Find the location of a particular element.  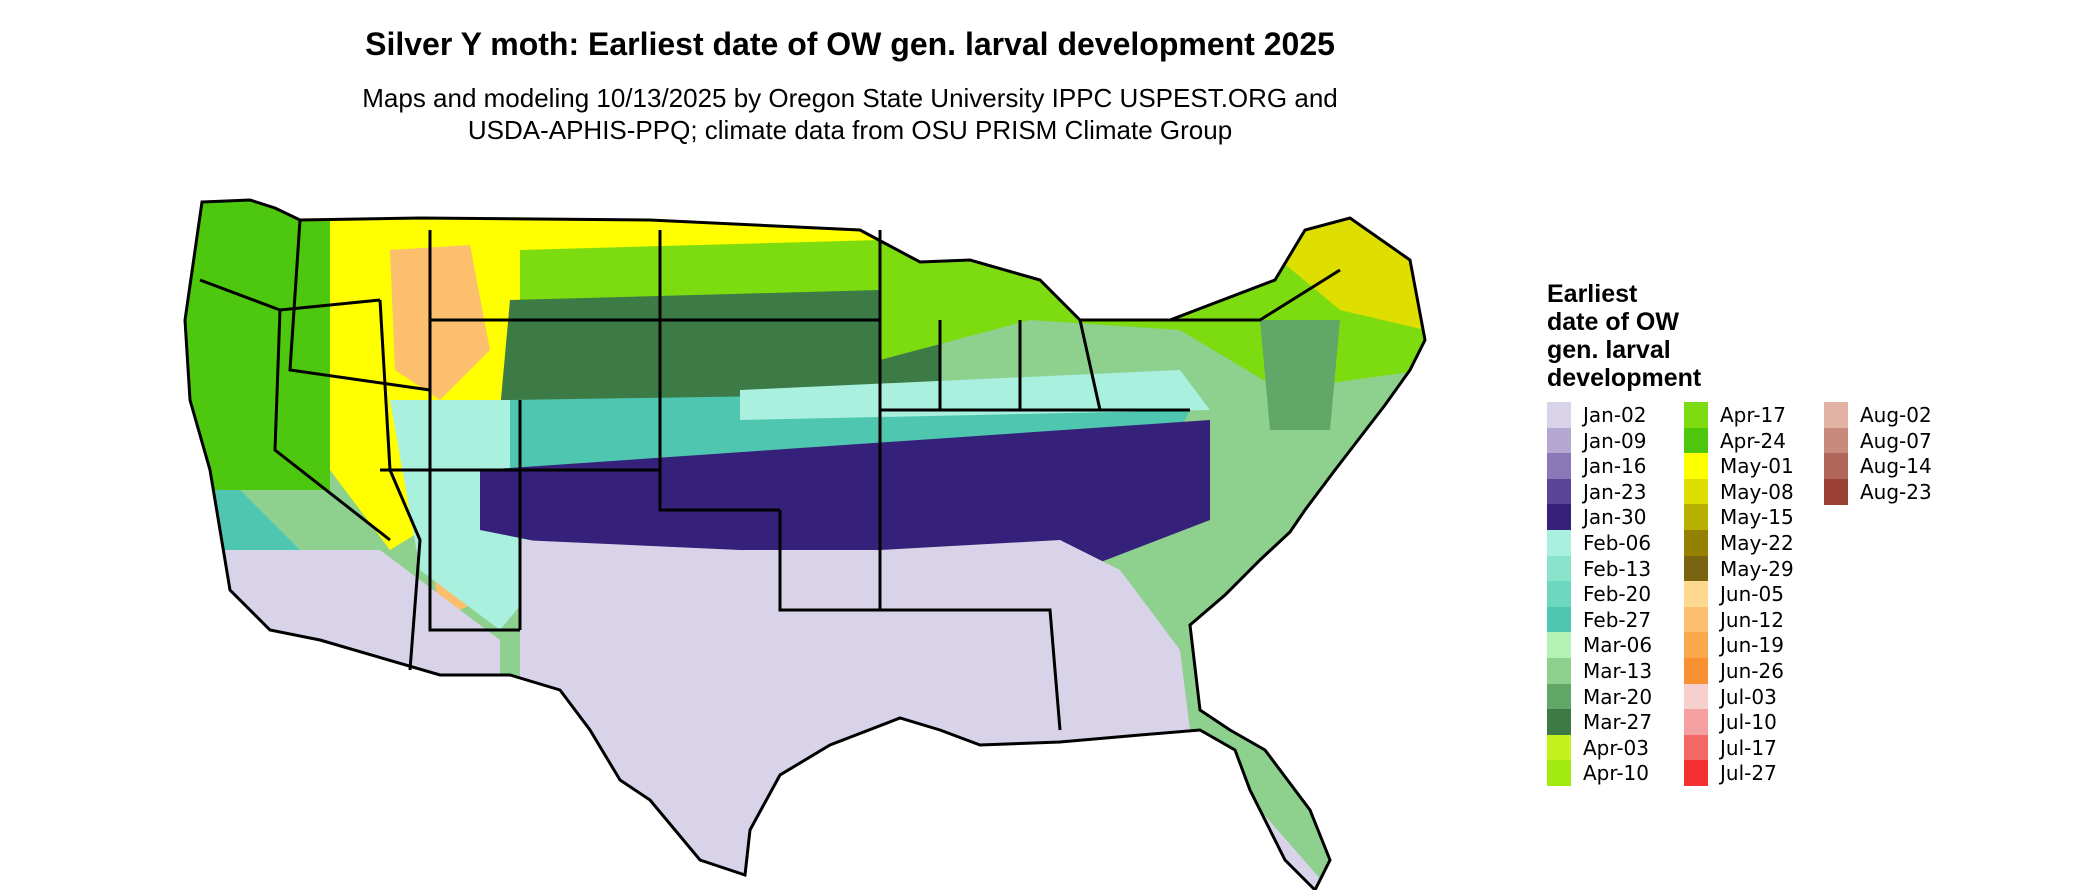

legend-item: Aug-02 is located at coordinates (1878, 415).